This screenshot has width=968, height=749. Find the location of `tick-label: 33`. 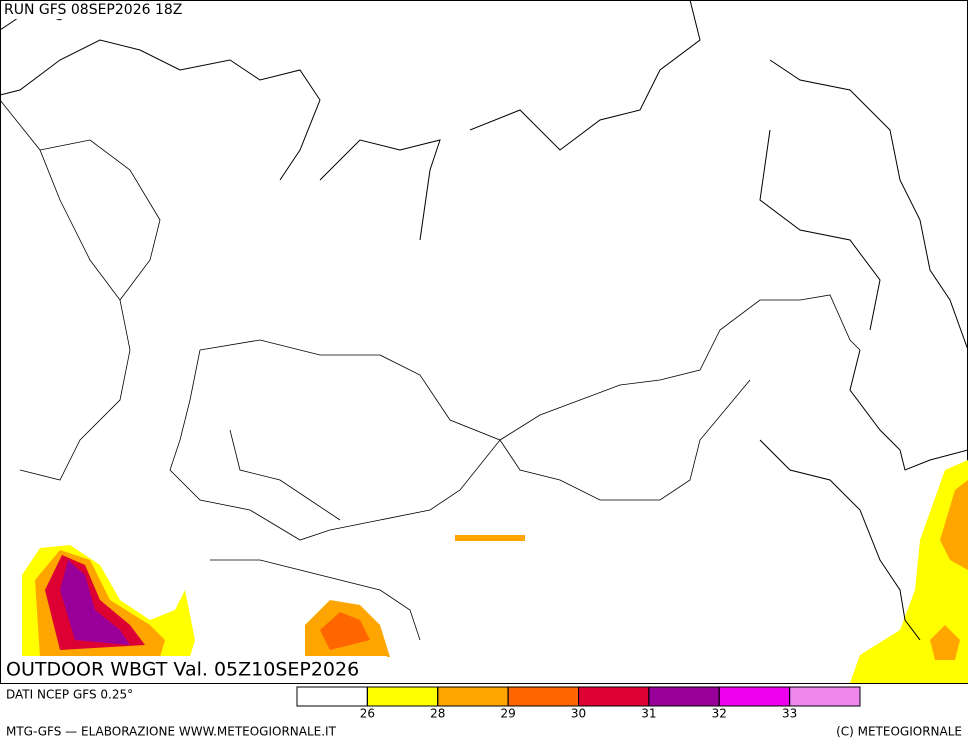

tick-label: 33 is located at coordinates (789, 714).